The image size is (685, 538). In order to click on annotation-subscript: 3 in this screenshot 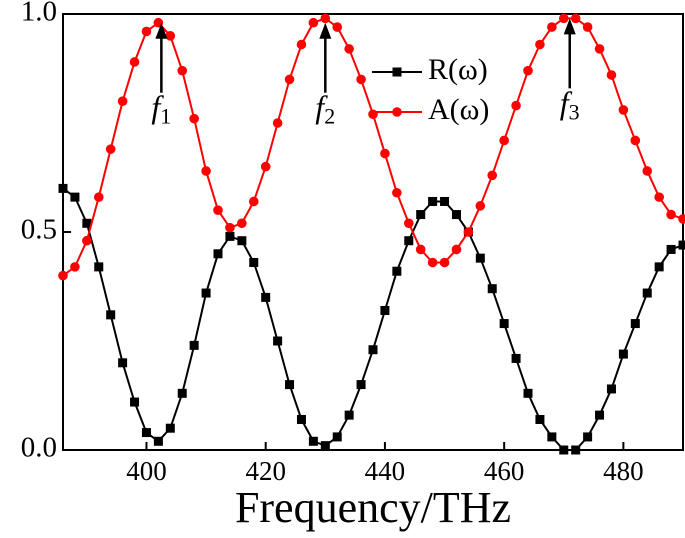, I will do `click(574, 111)`.